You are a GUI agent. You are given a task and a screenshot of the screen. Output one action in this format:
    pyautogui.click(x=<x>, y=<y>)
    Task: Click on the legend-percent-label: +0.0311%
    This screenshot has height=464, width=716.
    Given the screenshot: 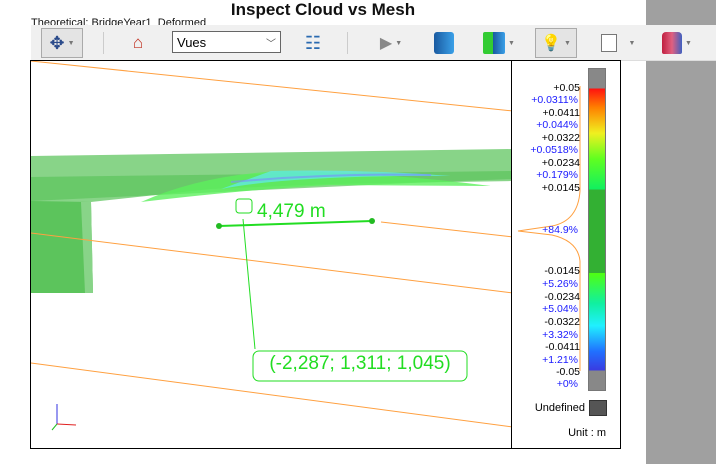 What is the action you would take?
    pyautogui.click(x=554, y=100)
    